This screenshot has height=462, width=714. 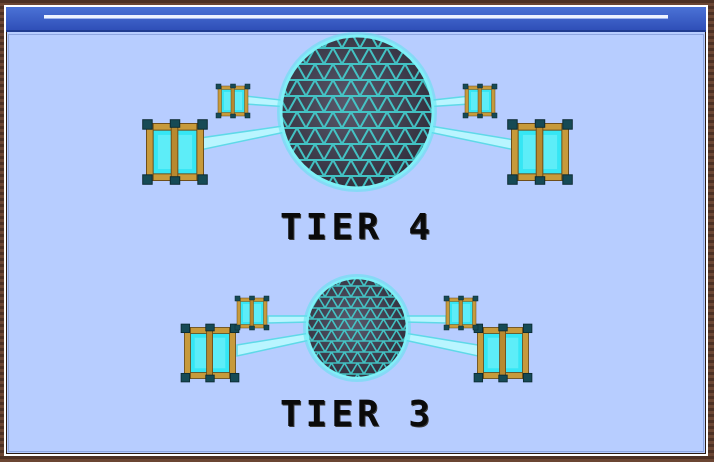 What do you see at coordinates (357, 414) in the screenshot?
I see `tier-3-label: TIER 3` at bounding box center [357, 414].